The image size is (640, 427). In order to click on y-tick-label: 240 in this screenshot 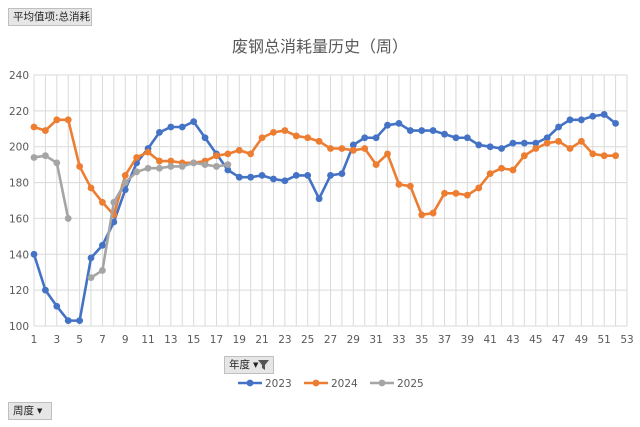, I will do `click(19, 76)`.